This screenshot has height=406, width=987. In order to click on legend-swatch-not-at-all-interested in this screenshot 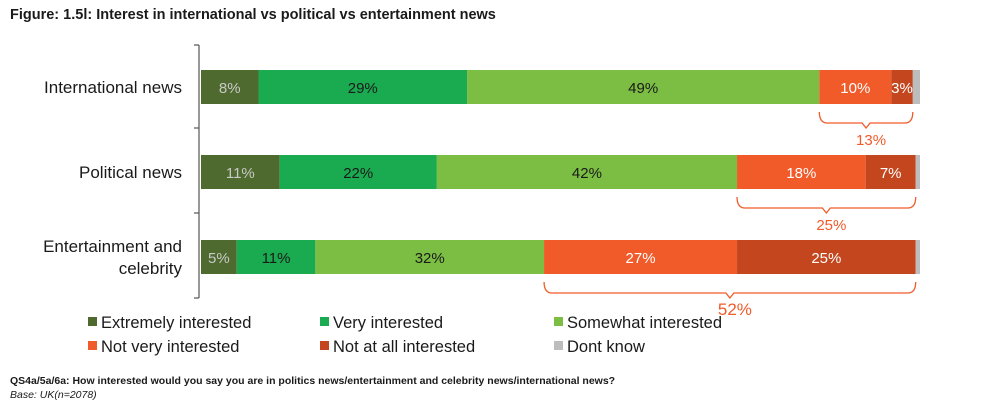, I will do `click(324, 345)`.